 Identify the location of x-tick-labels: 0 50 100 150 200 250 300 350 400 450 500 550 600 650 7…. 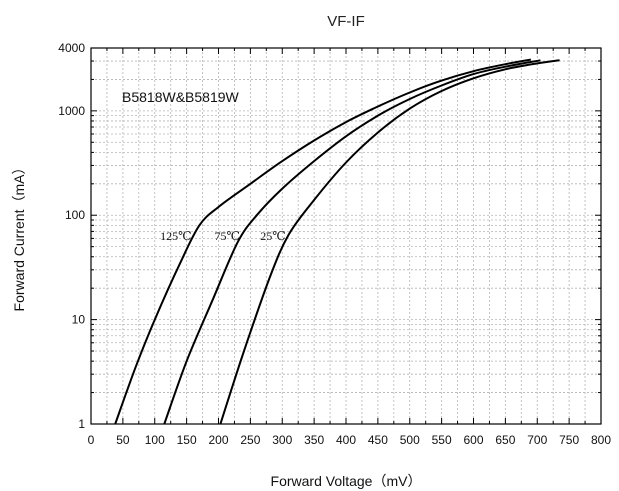
(350, 440).